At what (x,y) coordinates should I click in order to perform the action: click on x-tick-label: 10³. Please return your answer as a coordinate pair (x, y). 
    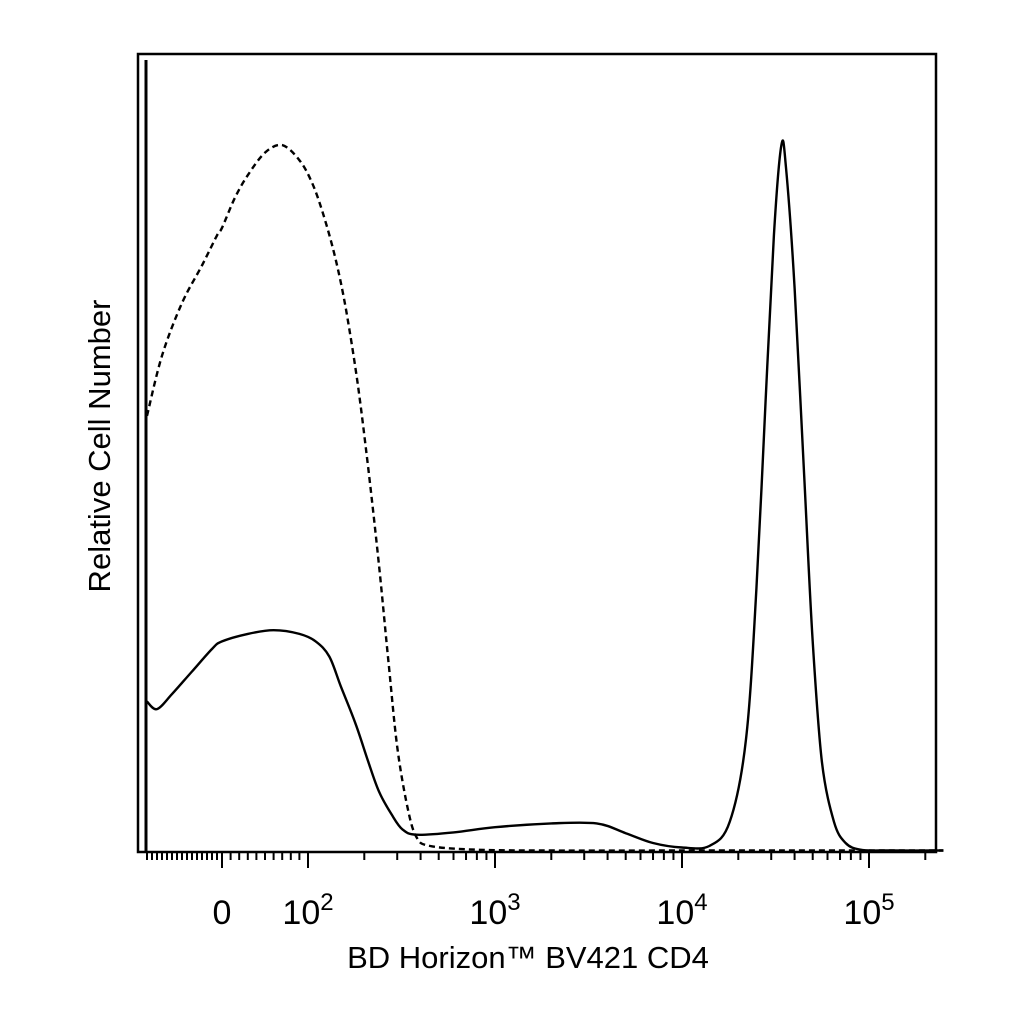
    Looking at the image, I should click on (494, 910).